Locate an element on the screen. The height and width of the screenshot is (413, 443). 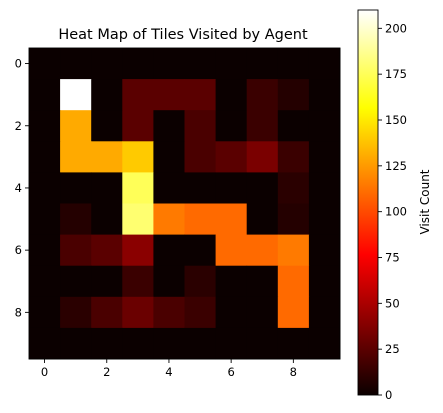
heatmap-cell-r2-c2 is located at coordinates (107, 126).